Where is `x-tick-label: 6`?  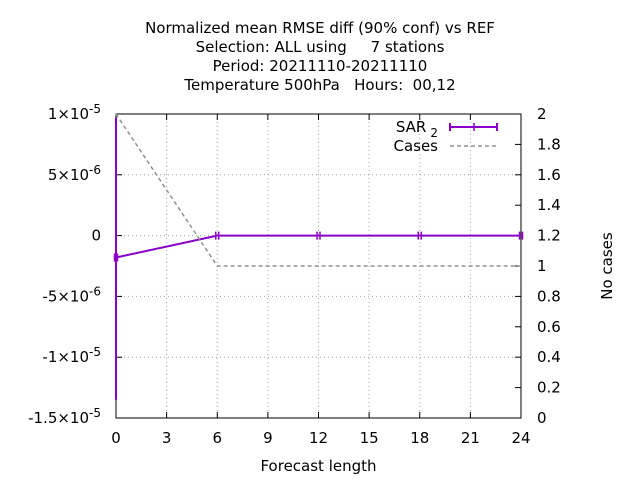 x-tick-label: 6 is located at coordinates (217, 438).